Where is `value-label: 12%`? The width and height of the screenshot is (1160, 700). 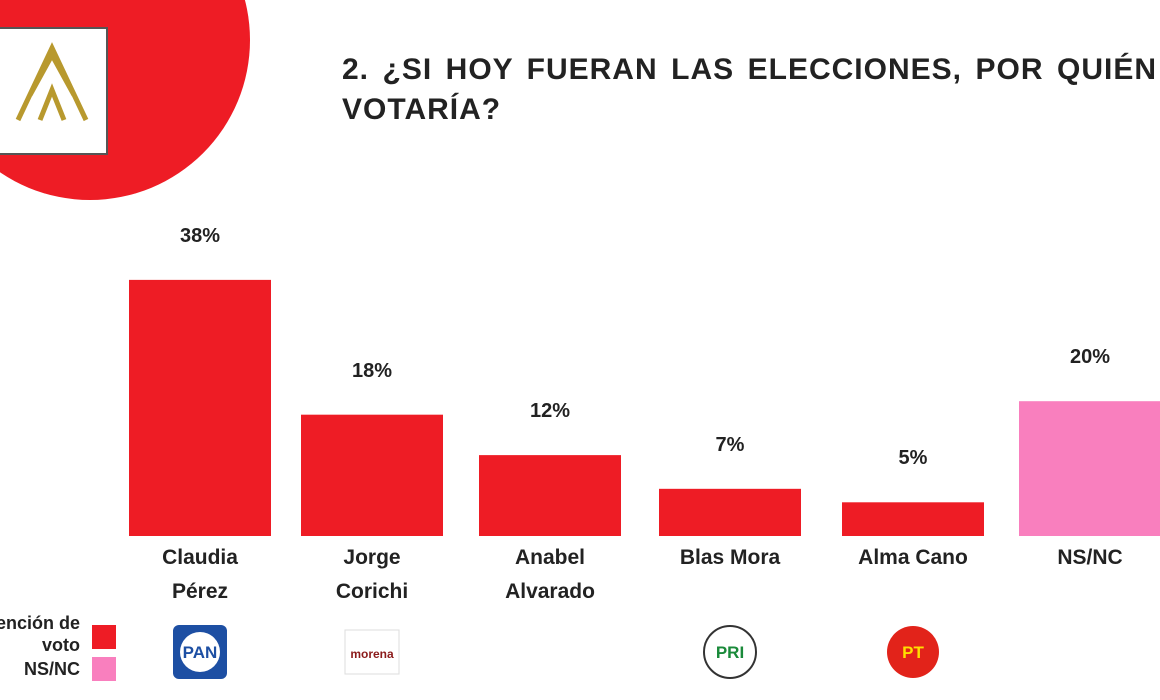 value-label: 12% is located at coordinates (550, 411).